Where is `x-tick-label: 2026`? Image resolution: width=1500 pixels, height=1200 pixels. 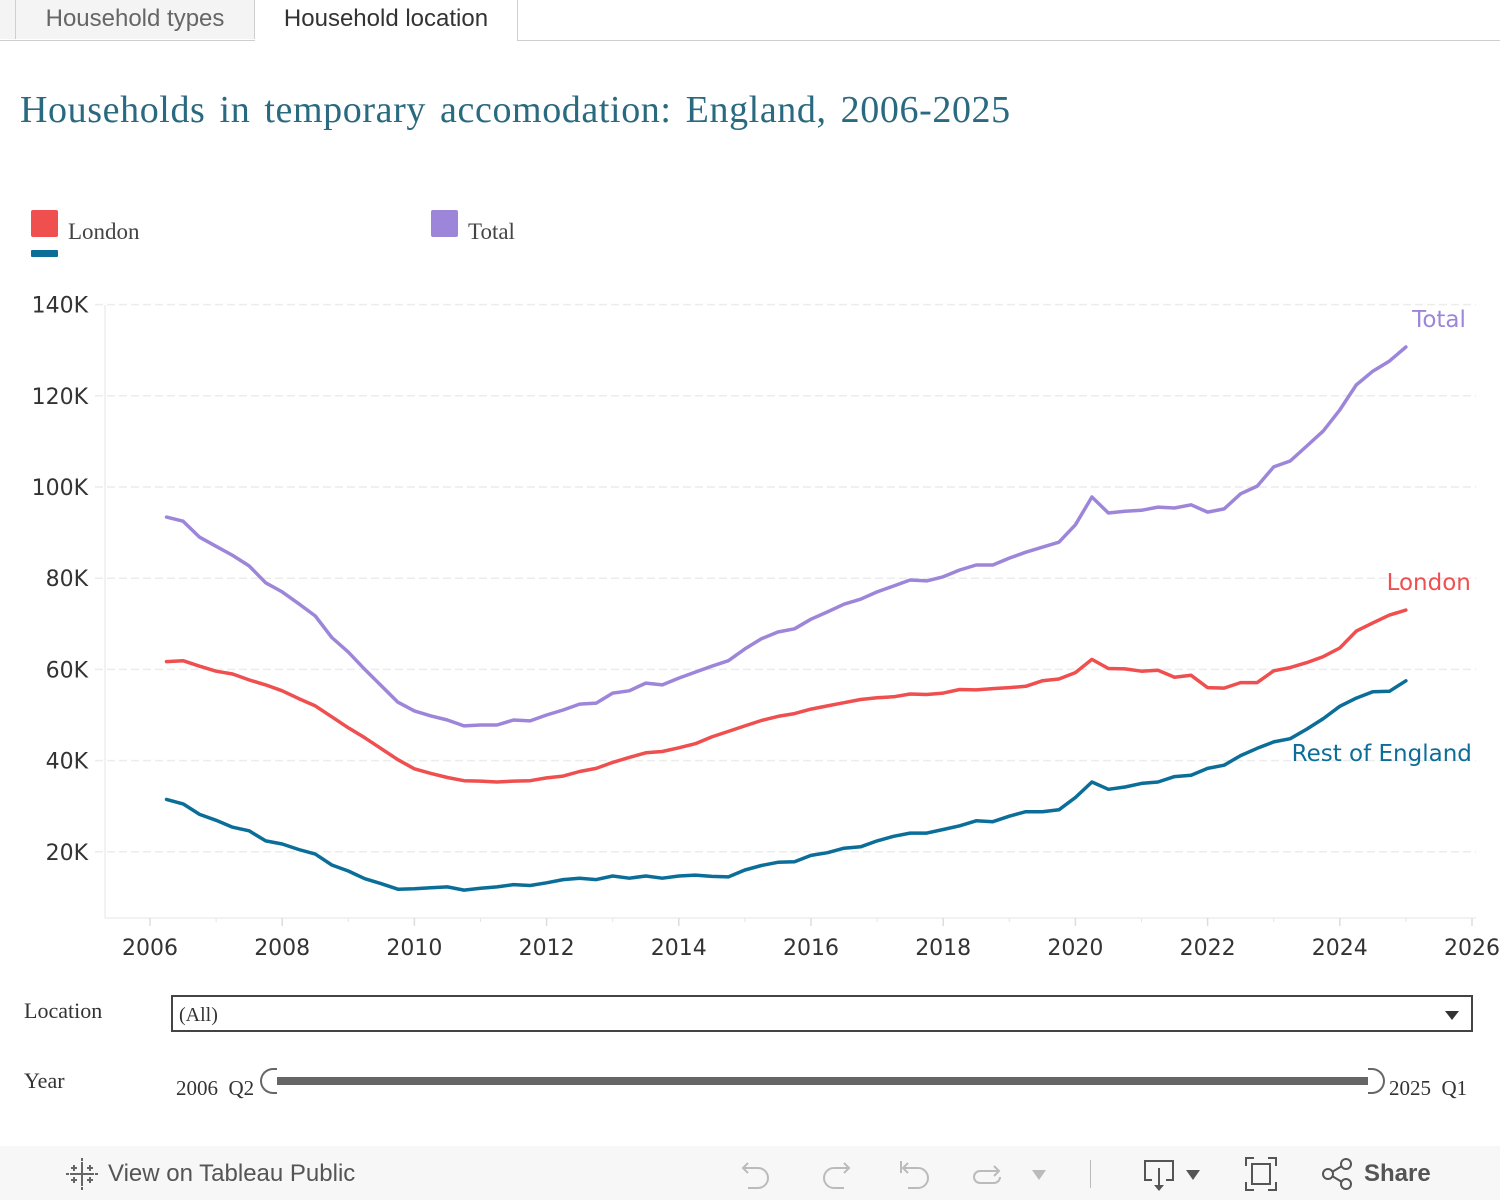
x-tick-label: 2026 is located at coordinates (1472, 948).